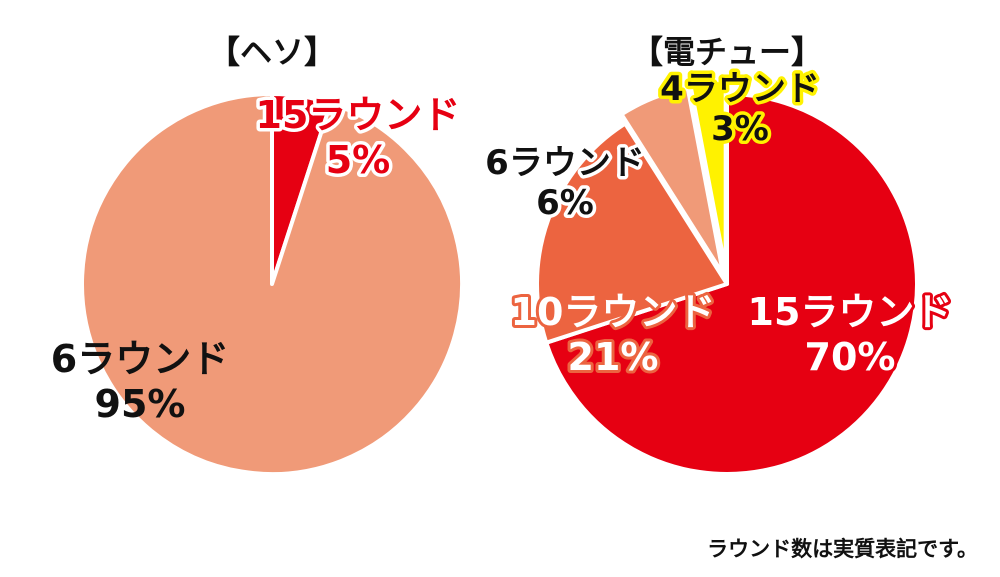 This screenshot has height=577, width=1000. I want to click on chart-title-denchu: 【電チュー】, so click(727, 52).